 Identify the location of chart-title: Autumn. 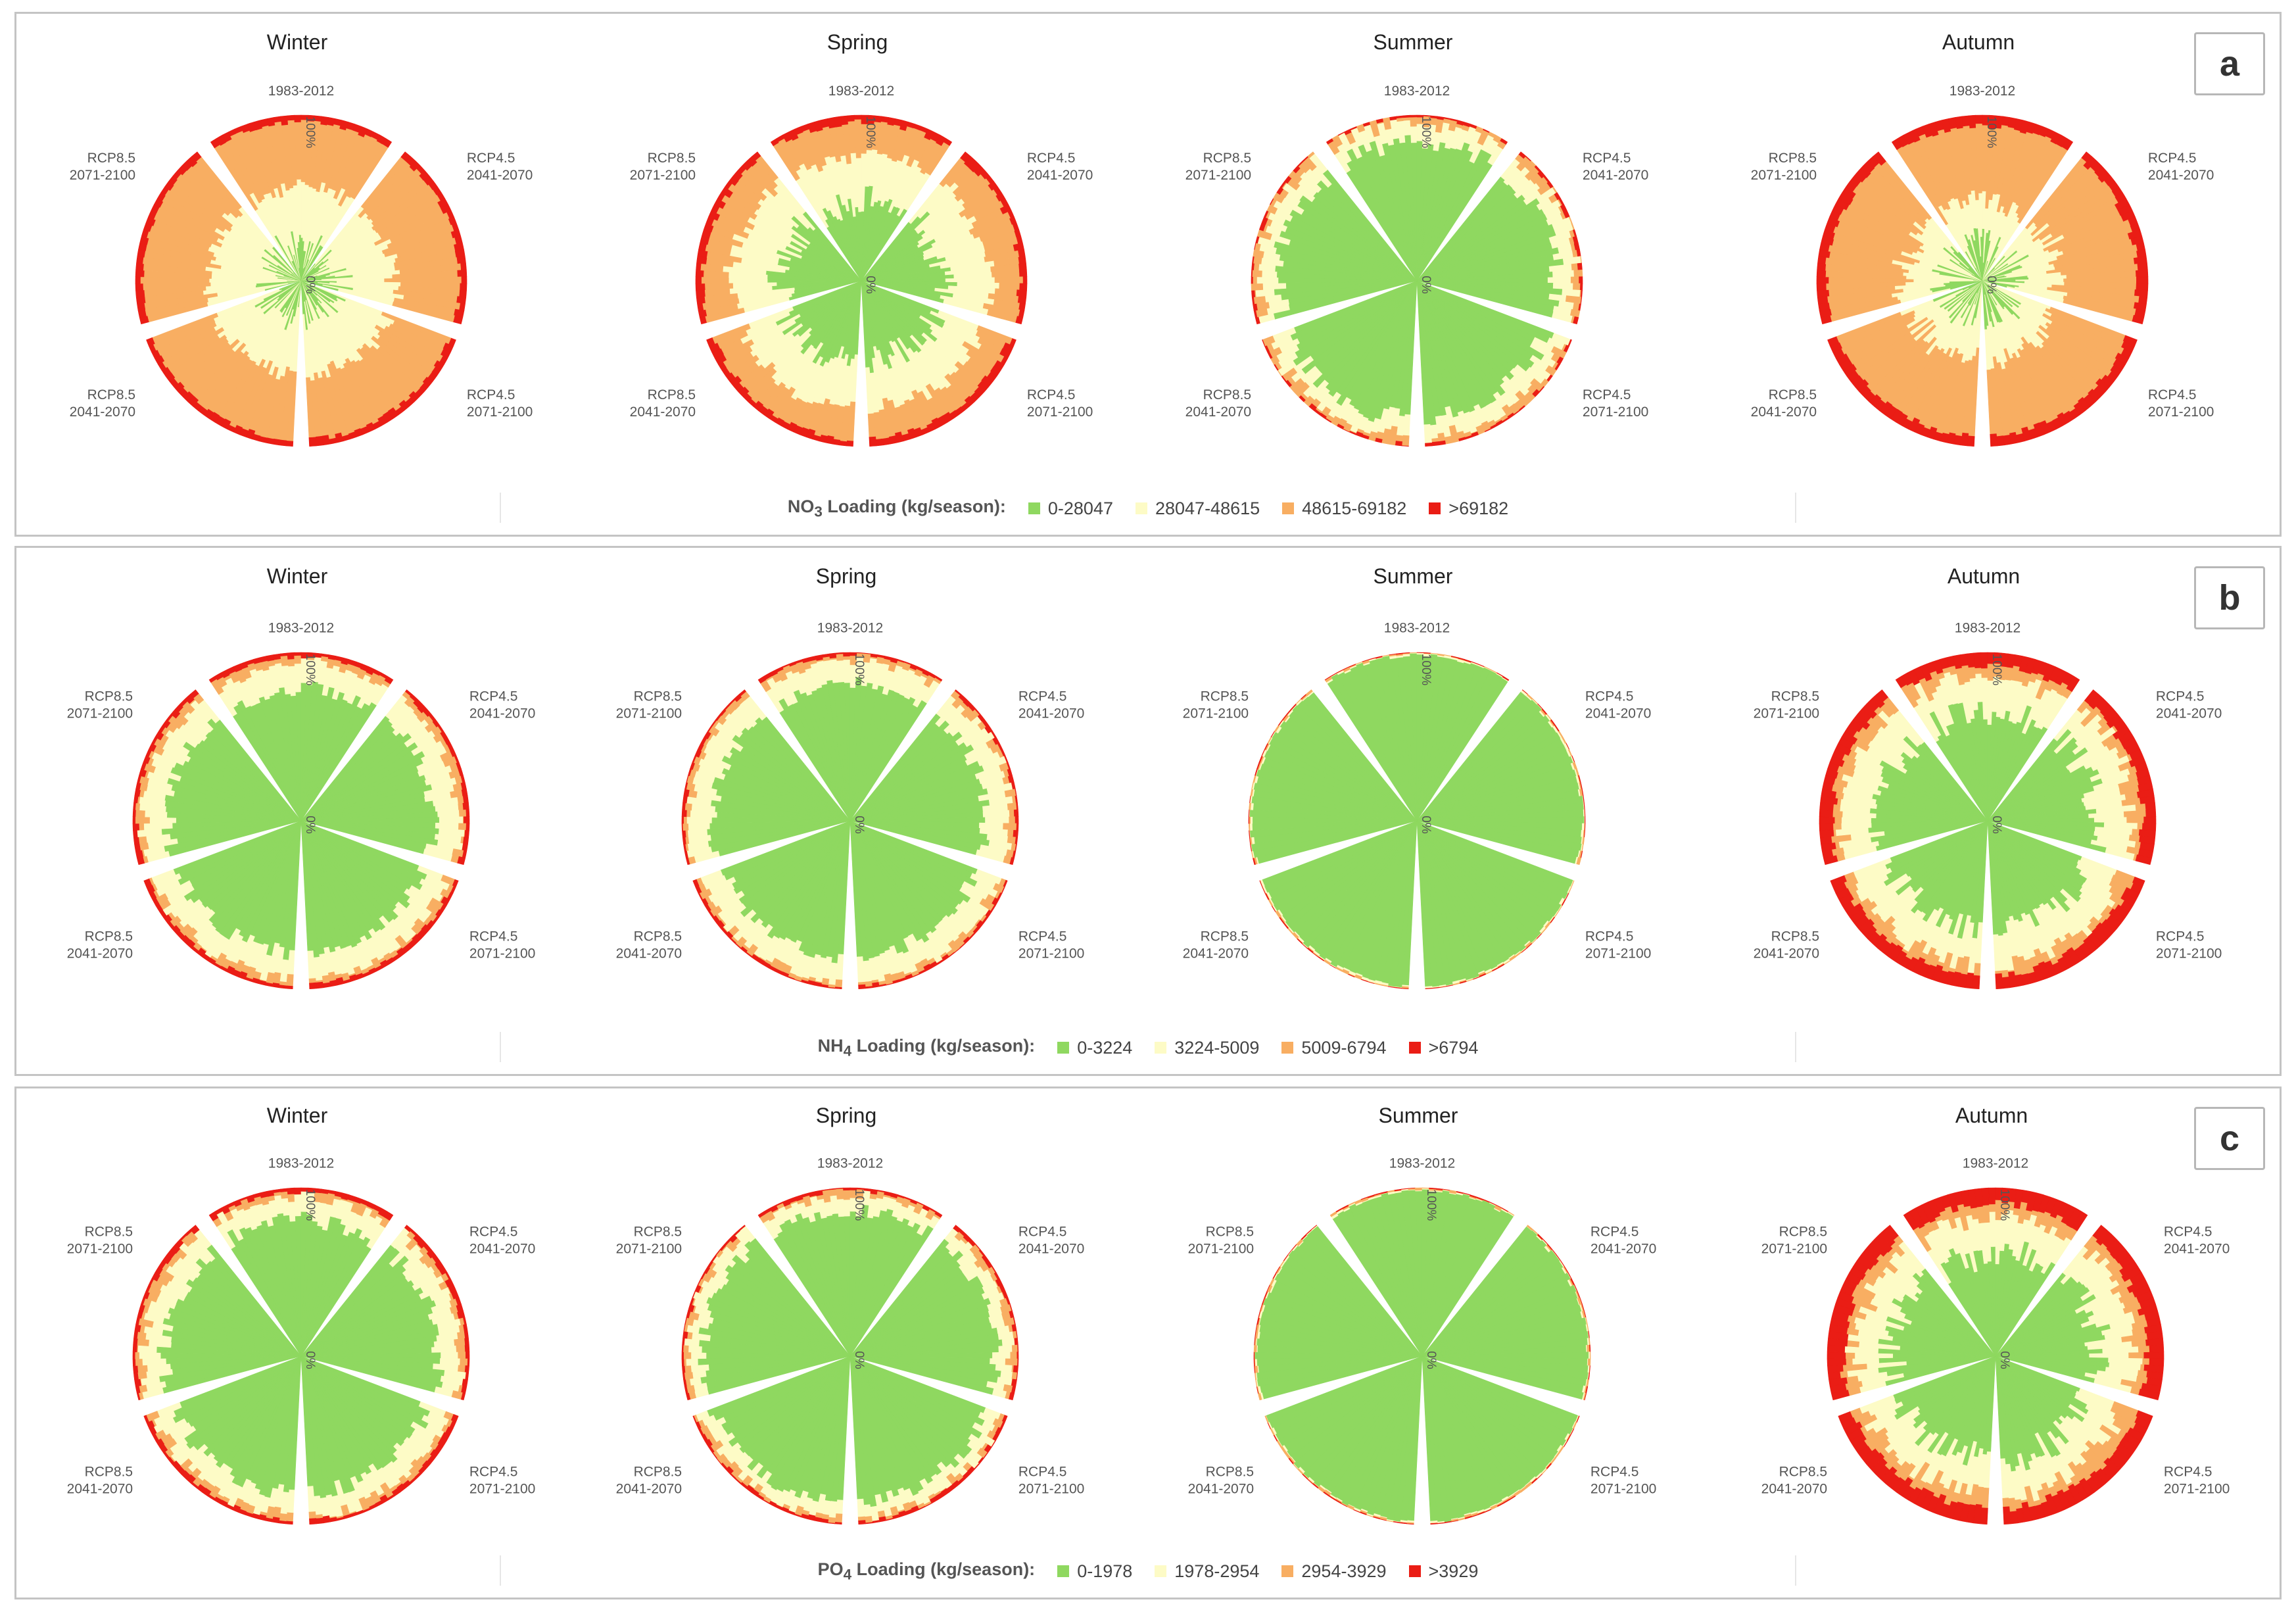
(1984, 576).